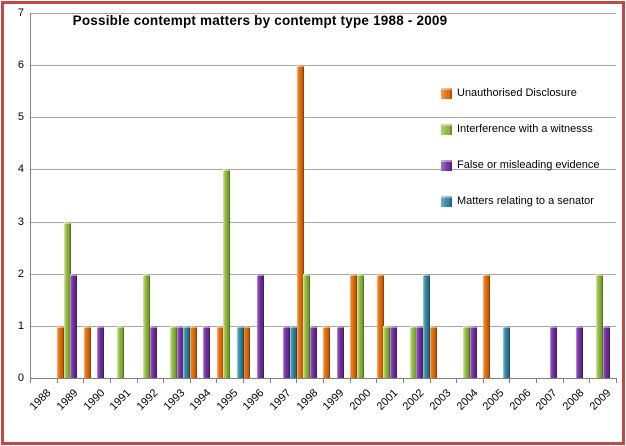 Image resolution: width=626 pixels, height=446 pixels. I want to click on bar-1993-series4, so click(187, 351).